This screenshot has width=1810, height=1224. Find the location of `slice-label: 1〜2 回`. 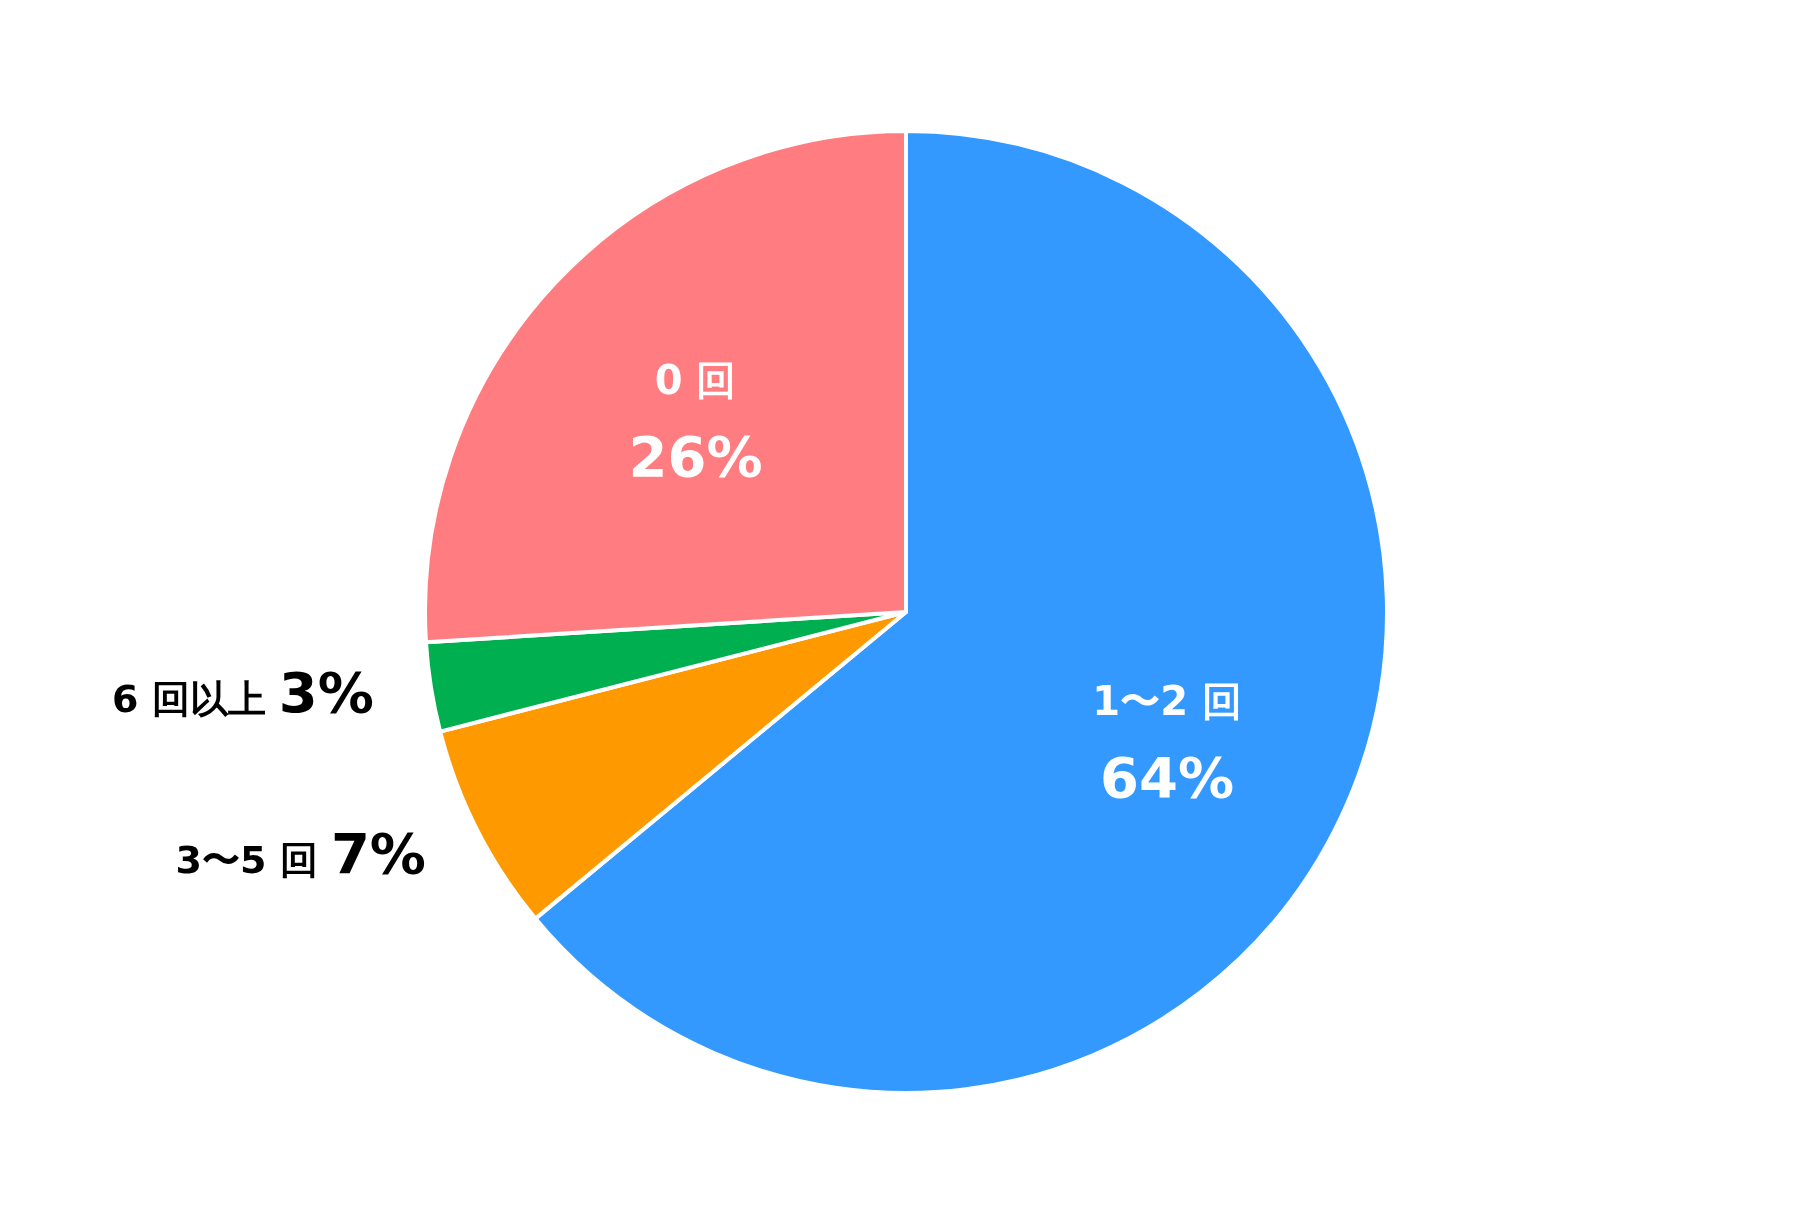

slice-label: 1〜2 回 is located at coordinates (1167, 700).